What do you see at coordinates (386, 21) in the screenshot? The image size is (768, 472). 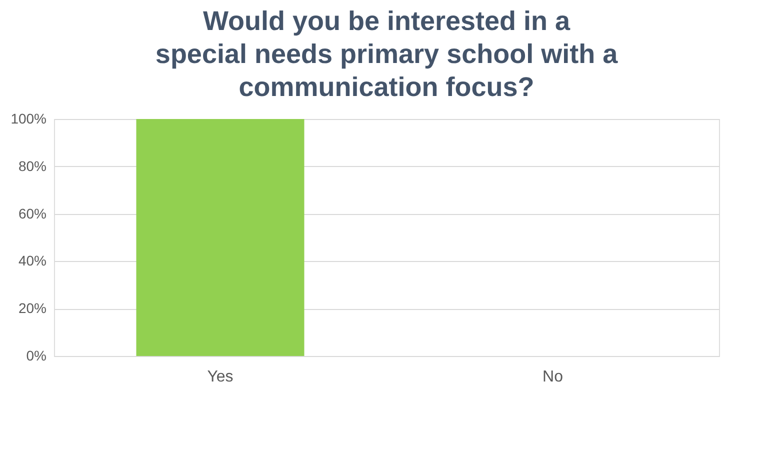 I see `text: Would you be interested in a` at bounding box center [386, 21].